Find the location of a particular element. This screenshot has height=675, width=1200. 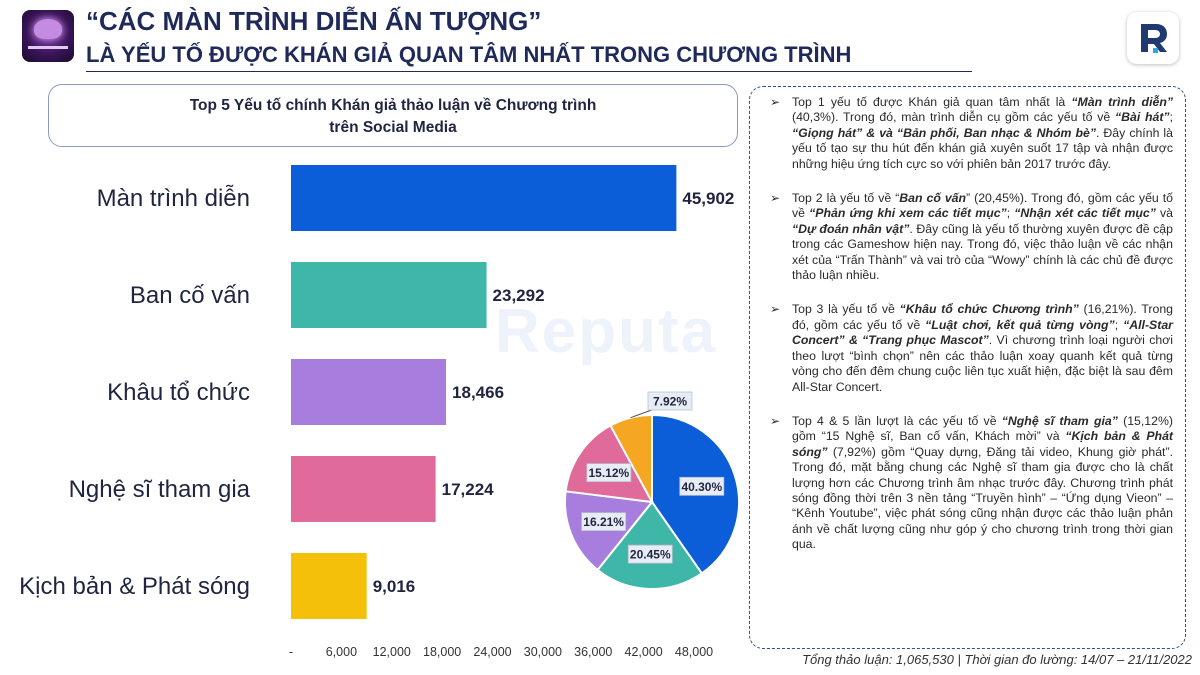

pie-layer: 40.30% 20.45% 16.21% 15.12% 7.92% is located at coordinates (652, 490).